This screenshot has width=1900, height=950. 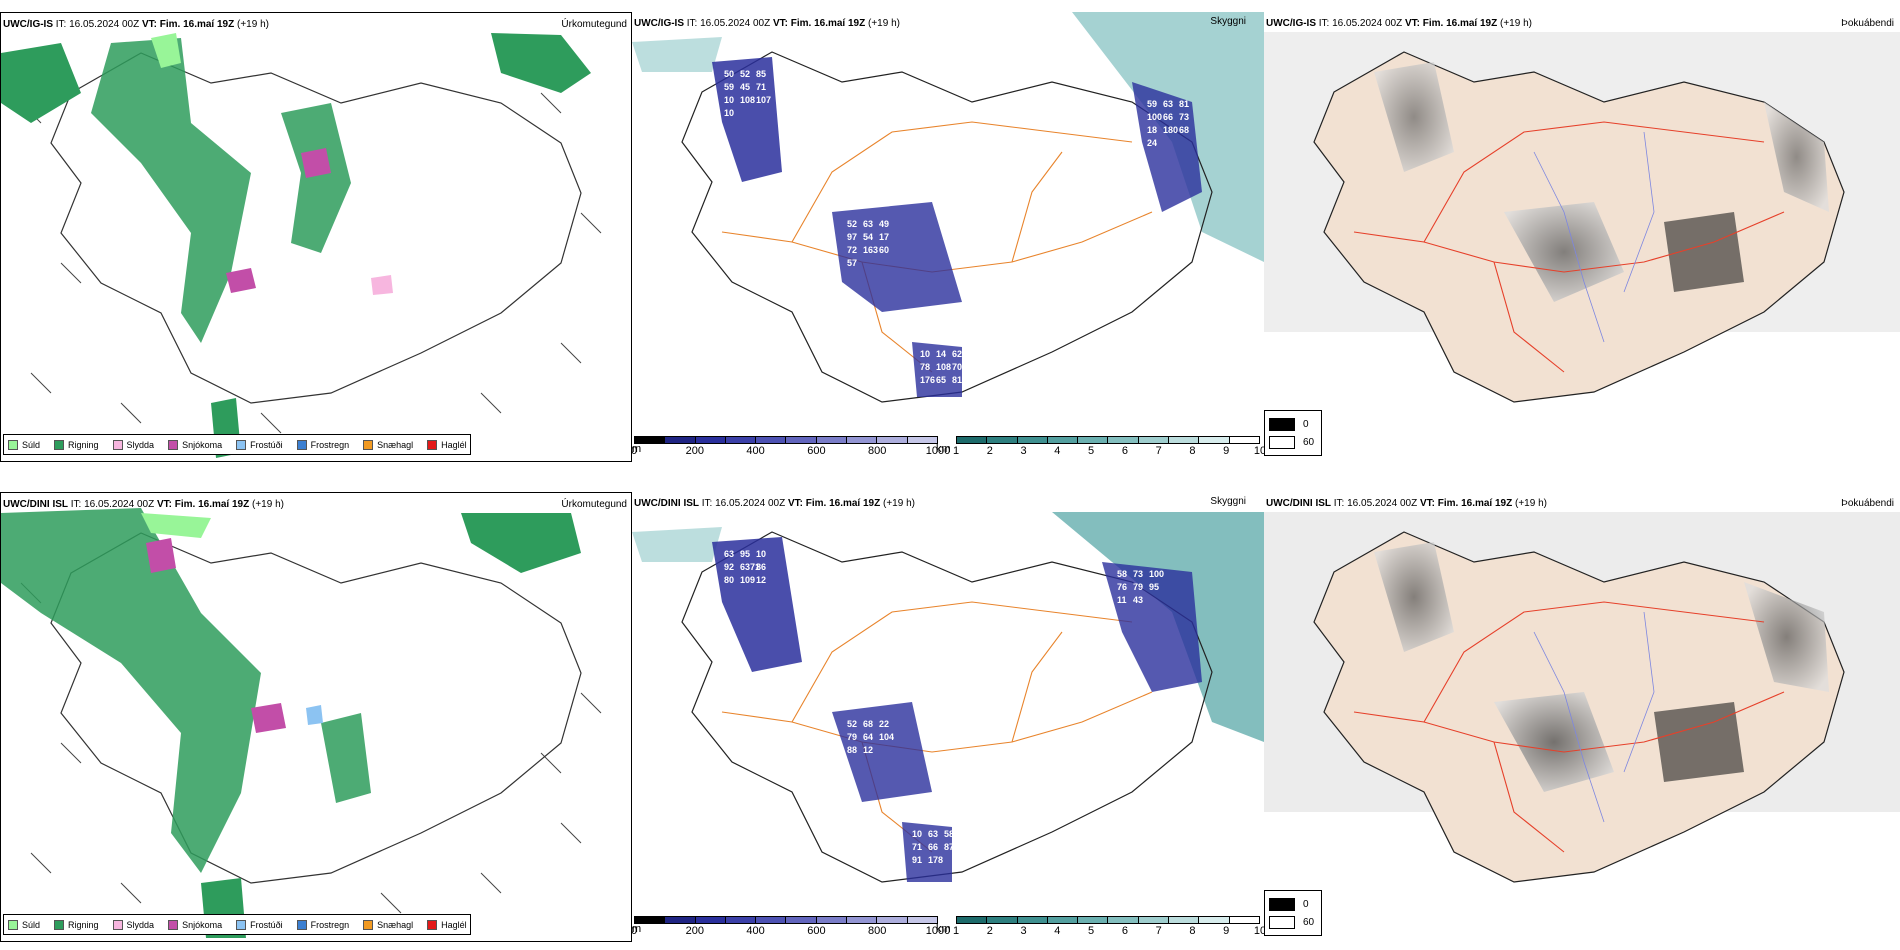 What do you see at coordinates (729, 580) in the screenshot?
I see `ceiling-value-label: 80` at bounding box center [729, 580].